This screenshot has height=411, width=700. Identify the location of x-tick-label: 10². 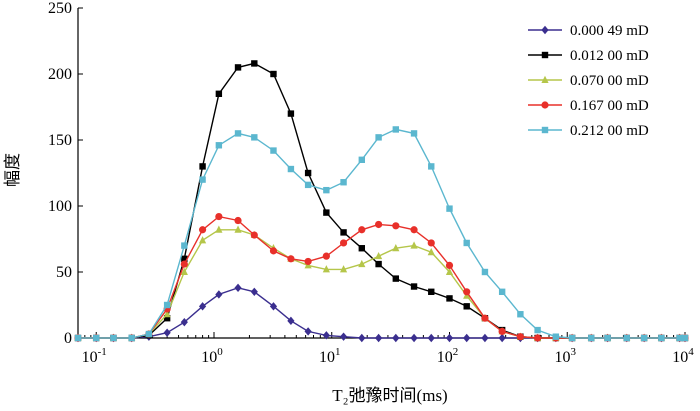
(448, 356).